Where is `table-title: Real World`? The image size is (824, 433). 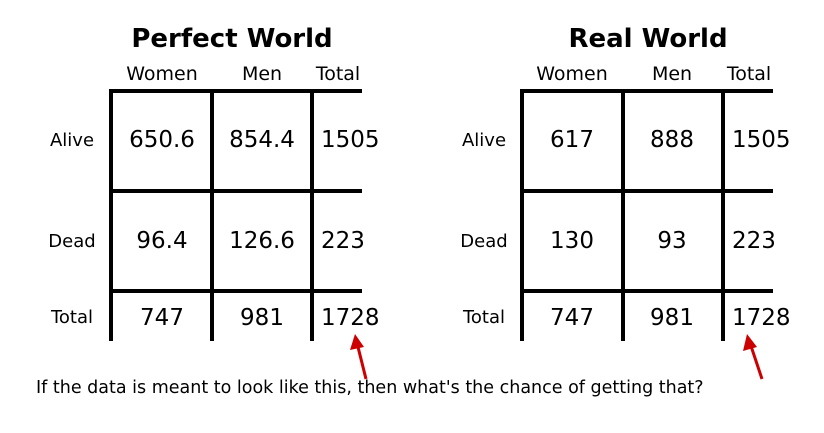 table-title: Real World is located at coordinates (648, 39).